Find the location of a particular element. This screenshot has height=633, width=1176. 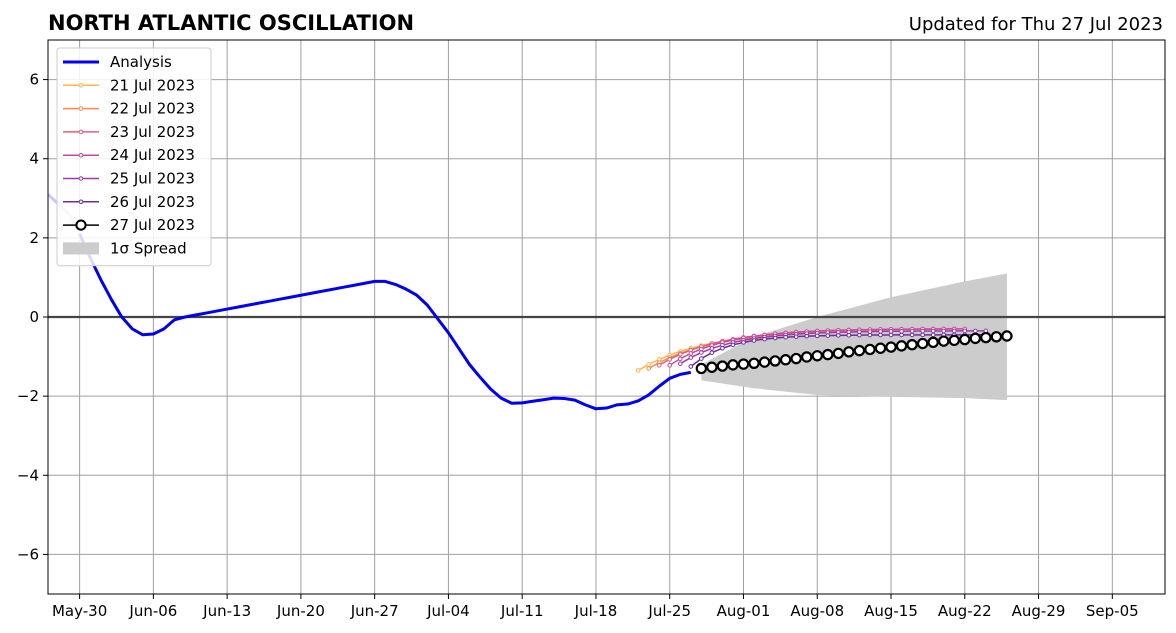

legend-label: 24 Jul 2023 is located at coordinates (152, 155).